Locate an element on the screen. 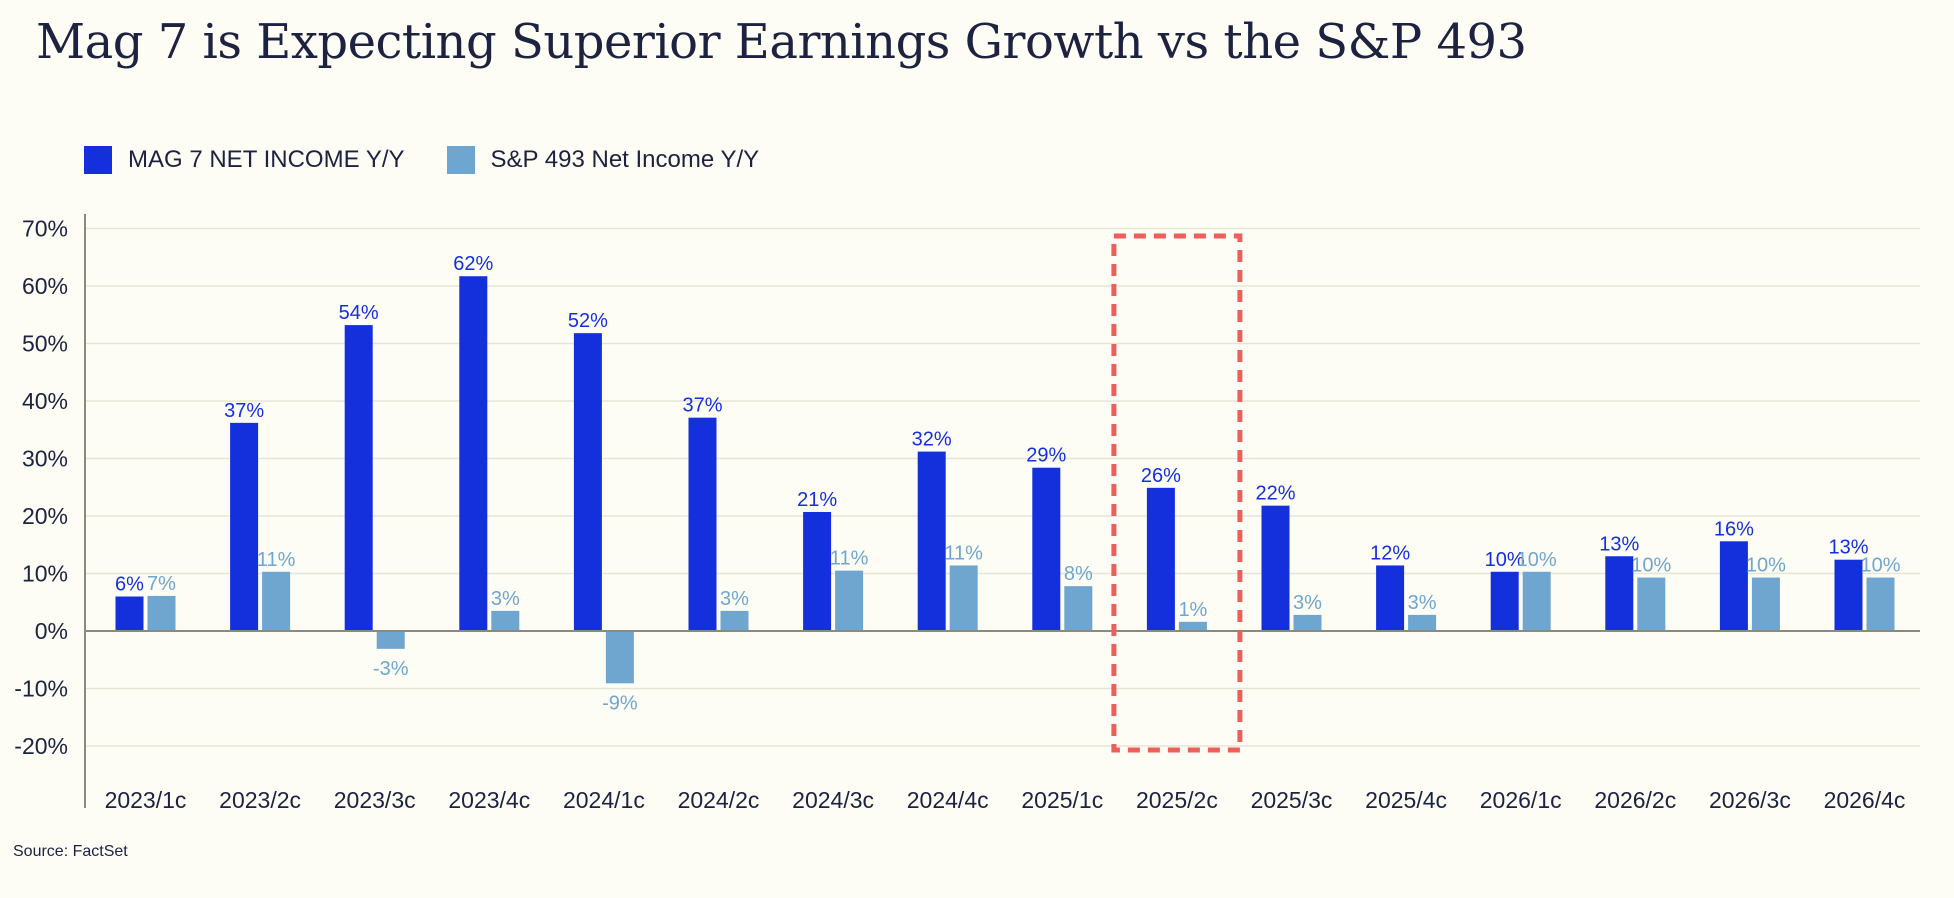 The width and height of the screenshot is (1954, 898). legend-label-mag7: MAG 7 NET INCOME Y/Y is located at coordinates (266, 159).